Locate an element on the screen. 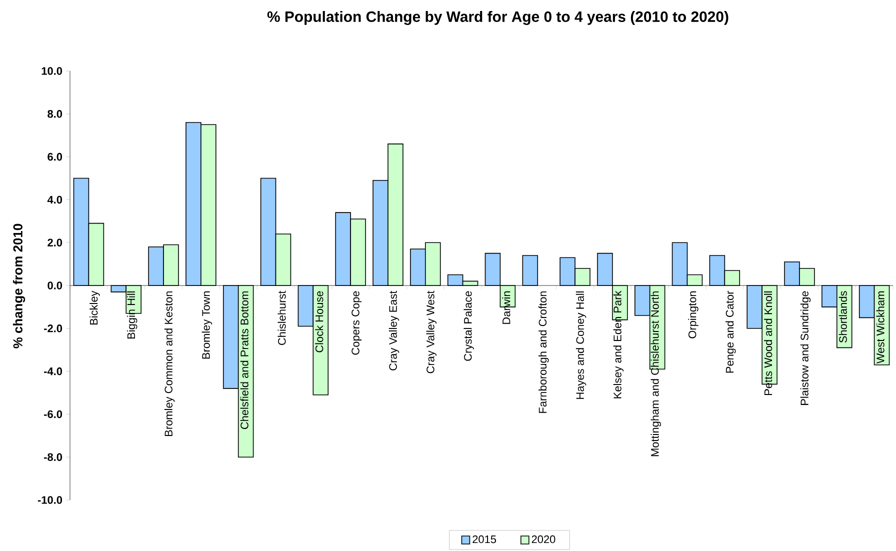 Image resolution: width=896 pixels, height=551 pixels. y-tick-label: -10.0 is located at coordinates (50, 500).